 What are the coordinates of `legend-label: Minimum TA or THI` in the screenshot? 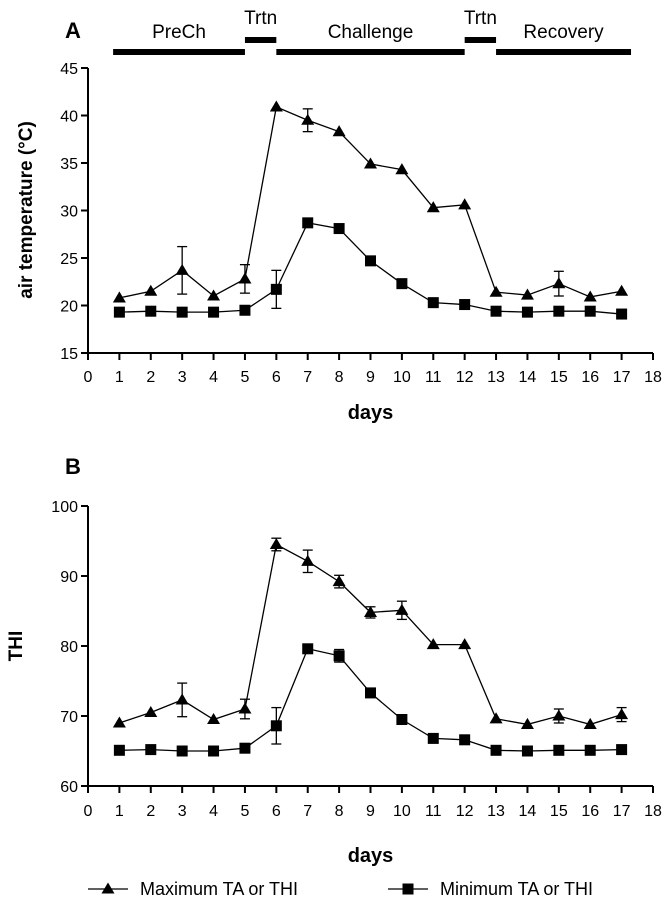 It's located at (516, 889).